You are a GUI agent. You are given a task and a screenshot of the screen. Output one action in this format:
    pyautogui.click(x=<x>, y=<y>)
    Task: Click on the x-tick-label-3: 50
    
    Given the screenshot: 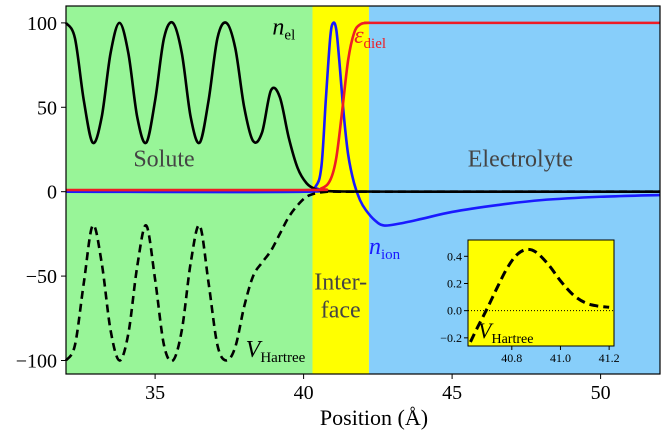 What is the action you would take?
    pyautogui.click(x=601, y=393)
    